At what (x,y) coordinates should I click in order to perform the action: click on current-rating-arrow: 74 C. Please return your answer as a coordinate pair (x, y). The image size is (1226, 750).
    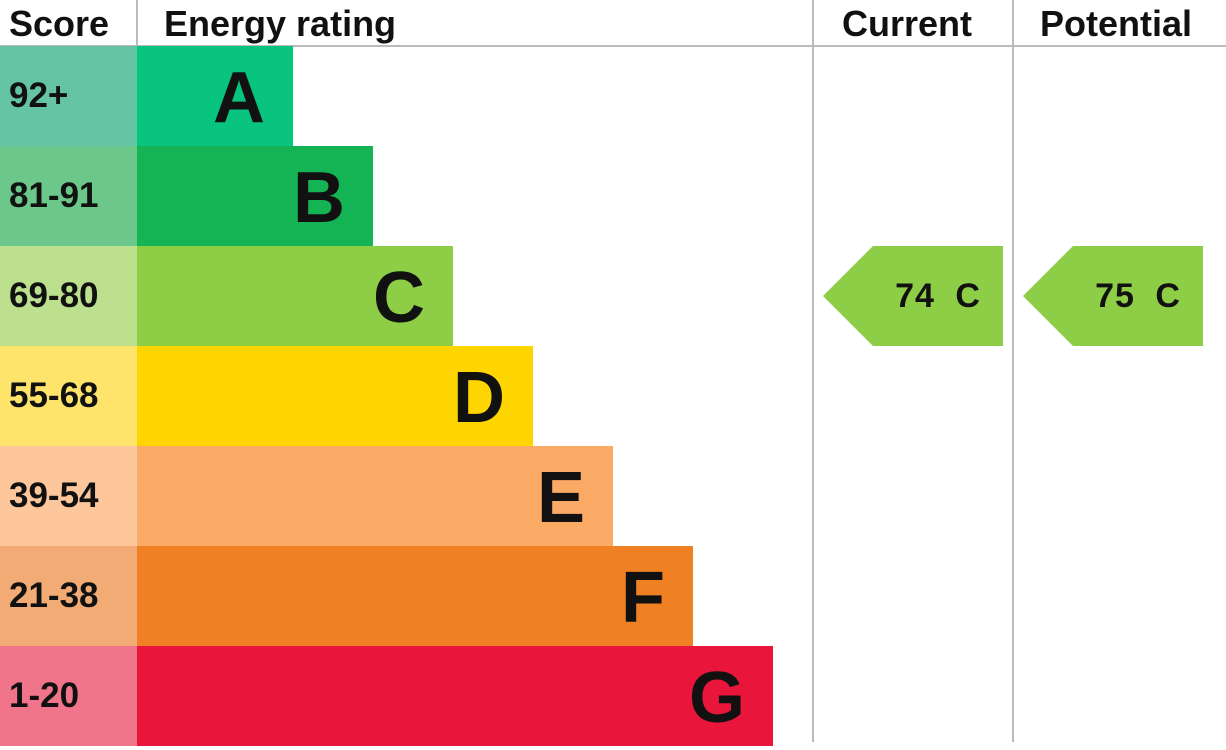
    Looking at the image, I should click on (913, 296).